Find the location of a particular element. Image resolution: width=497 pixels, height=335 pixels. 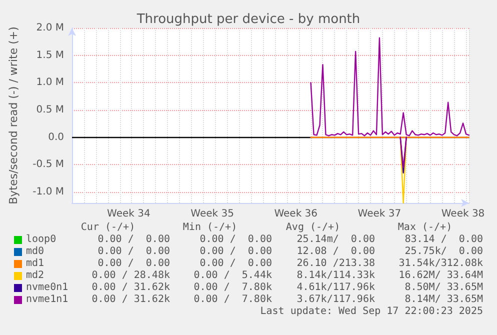

text: 25.14m/ 0.00 is located at coordinates (335, 240).